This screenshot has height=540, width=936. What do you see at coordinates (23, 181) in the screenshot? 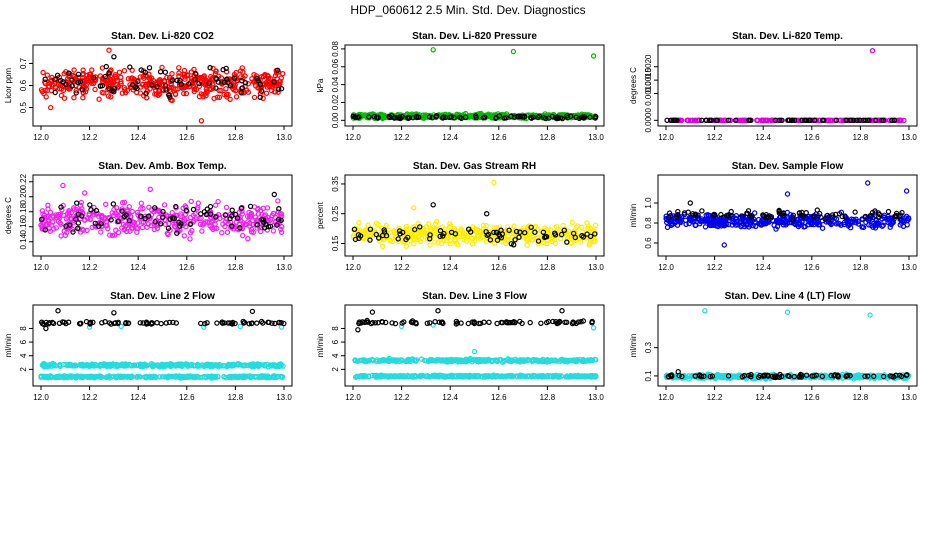
I see `y-tick-label: 0.22` at bounding box center [23, 181].